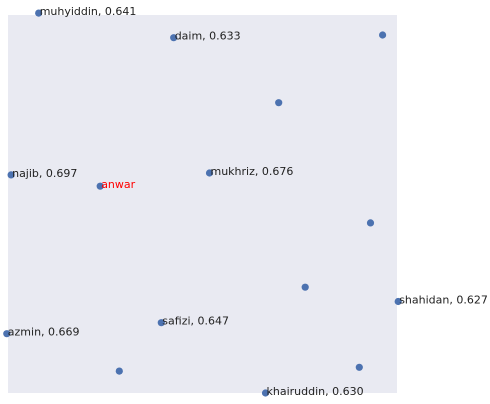 The height and width of the screenshot is (404, 490). What do you see at coordinates (118, 184) in the screenshot?
I see `point-label: anwar` at bounding box center [118, 184].